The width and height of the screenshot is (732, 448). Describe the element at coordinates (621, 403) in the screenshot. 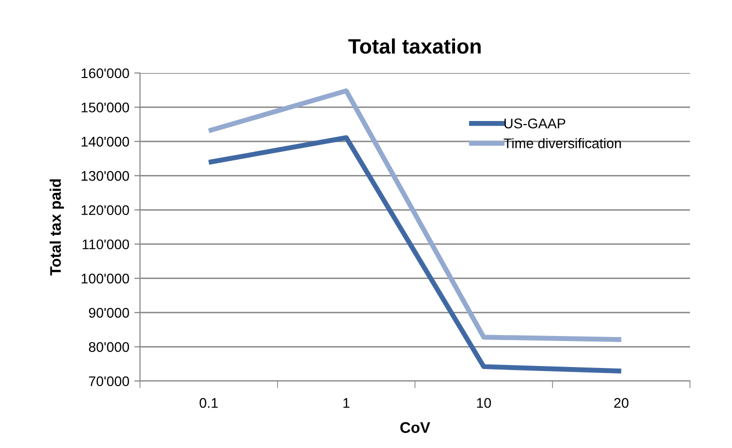

I see `x-tick-label: 20` at that location.